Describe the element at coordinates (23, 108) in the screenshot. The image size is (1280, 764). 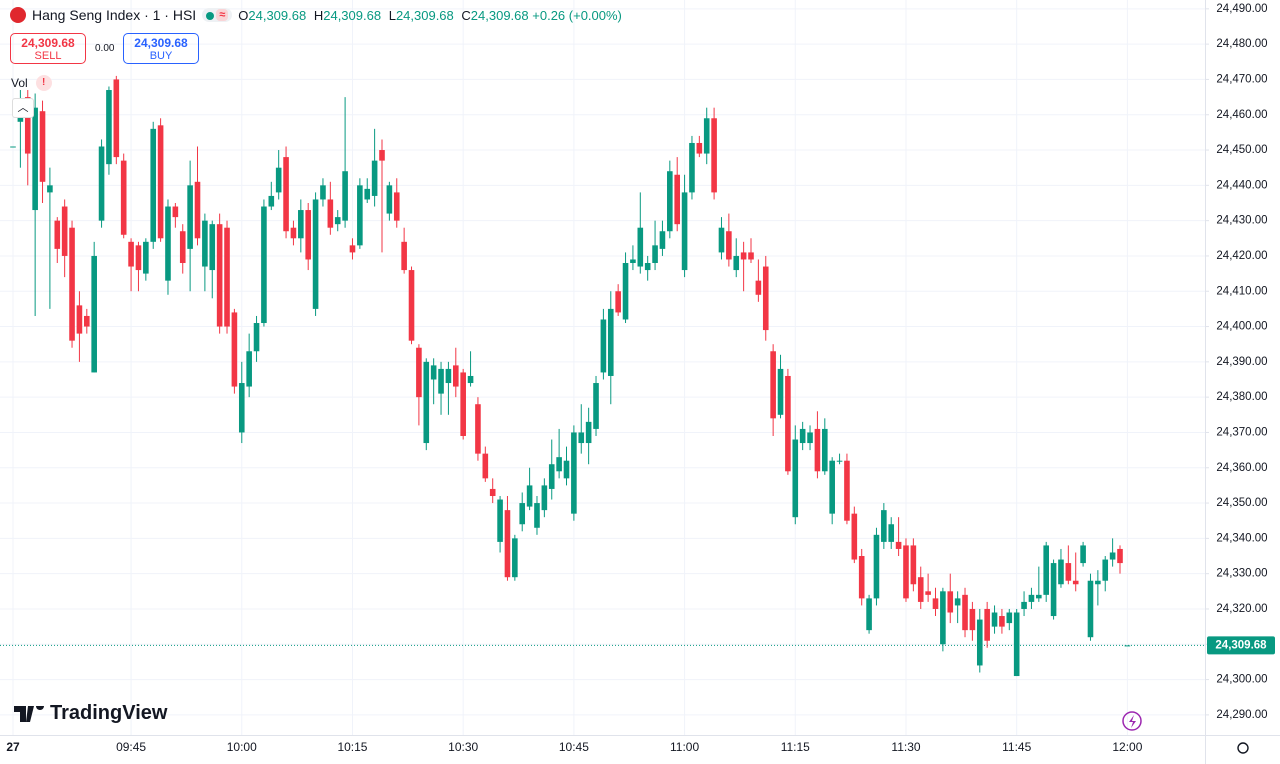
I see `collapse-button: ︿` at that location.